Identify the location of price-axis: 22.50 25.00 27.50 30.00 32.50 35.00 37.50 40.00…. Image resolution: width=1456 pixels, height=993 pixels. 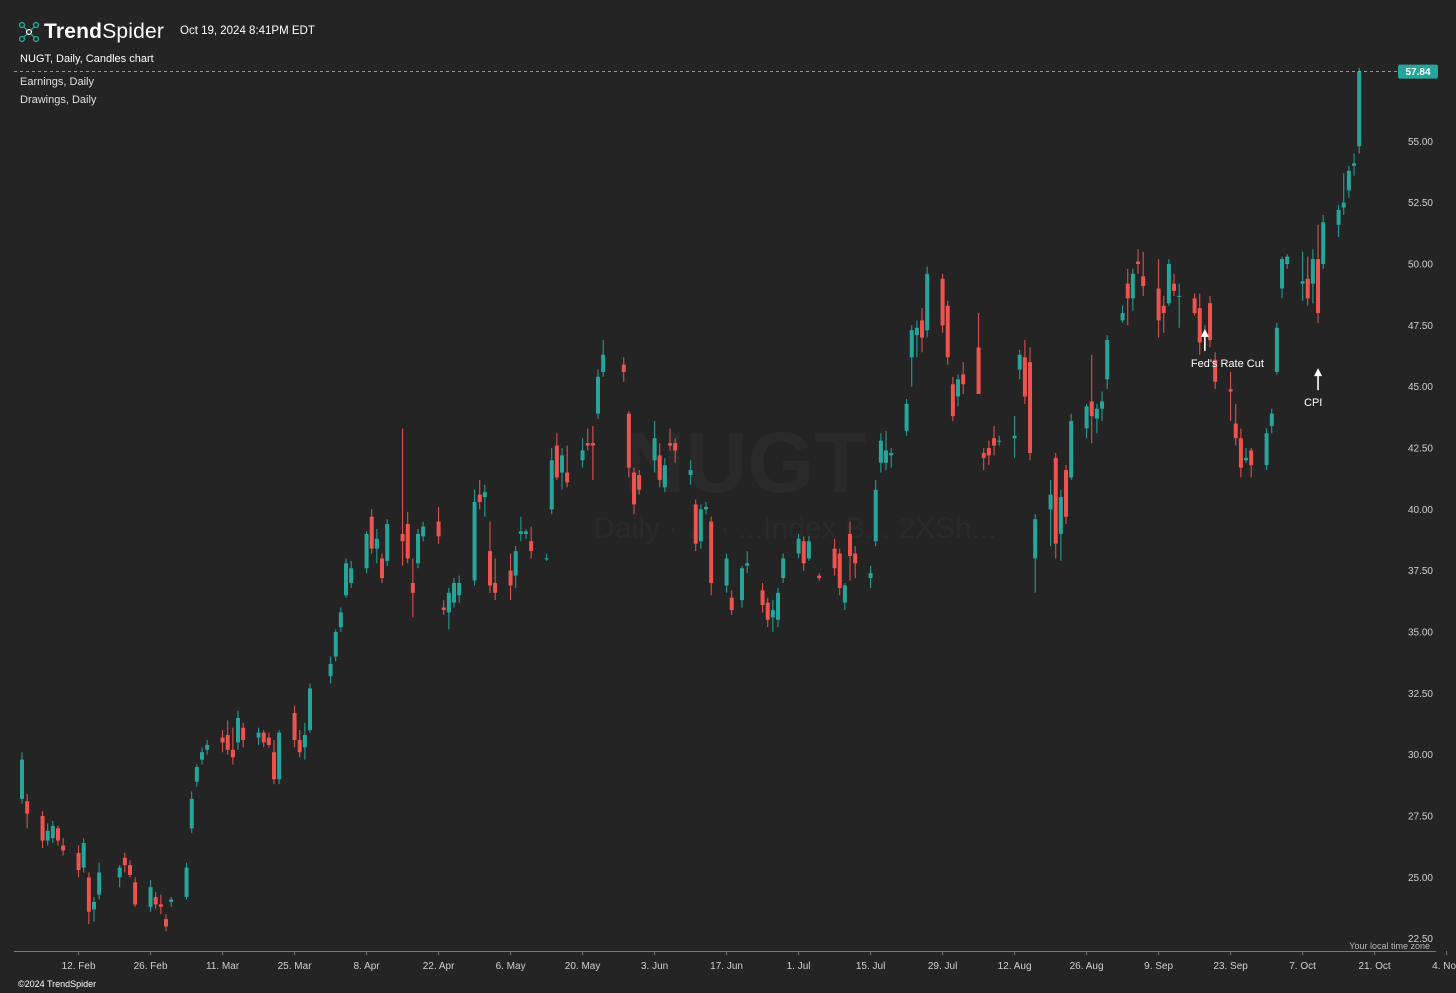
(1420, 541).